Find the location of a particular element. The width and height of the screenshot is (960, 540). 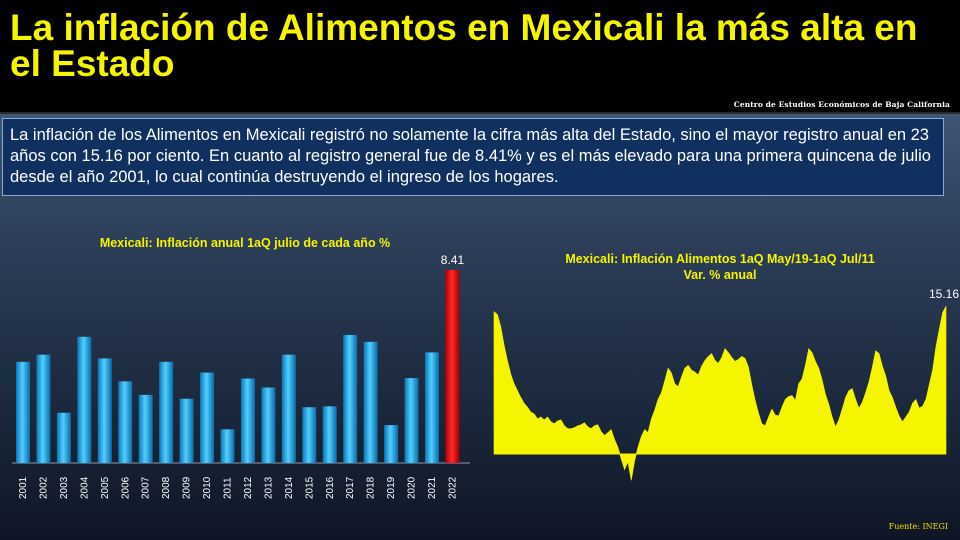

bar-2020 is located at coordinates (411, 420).